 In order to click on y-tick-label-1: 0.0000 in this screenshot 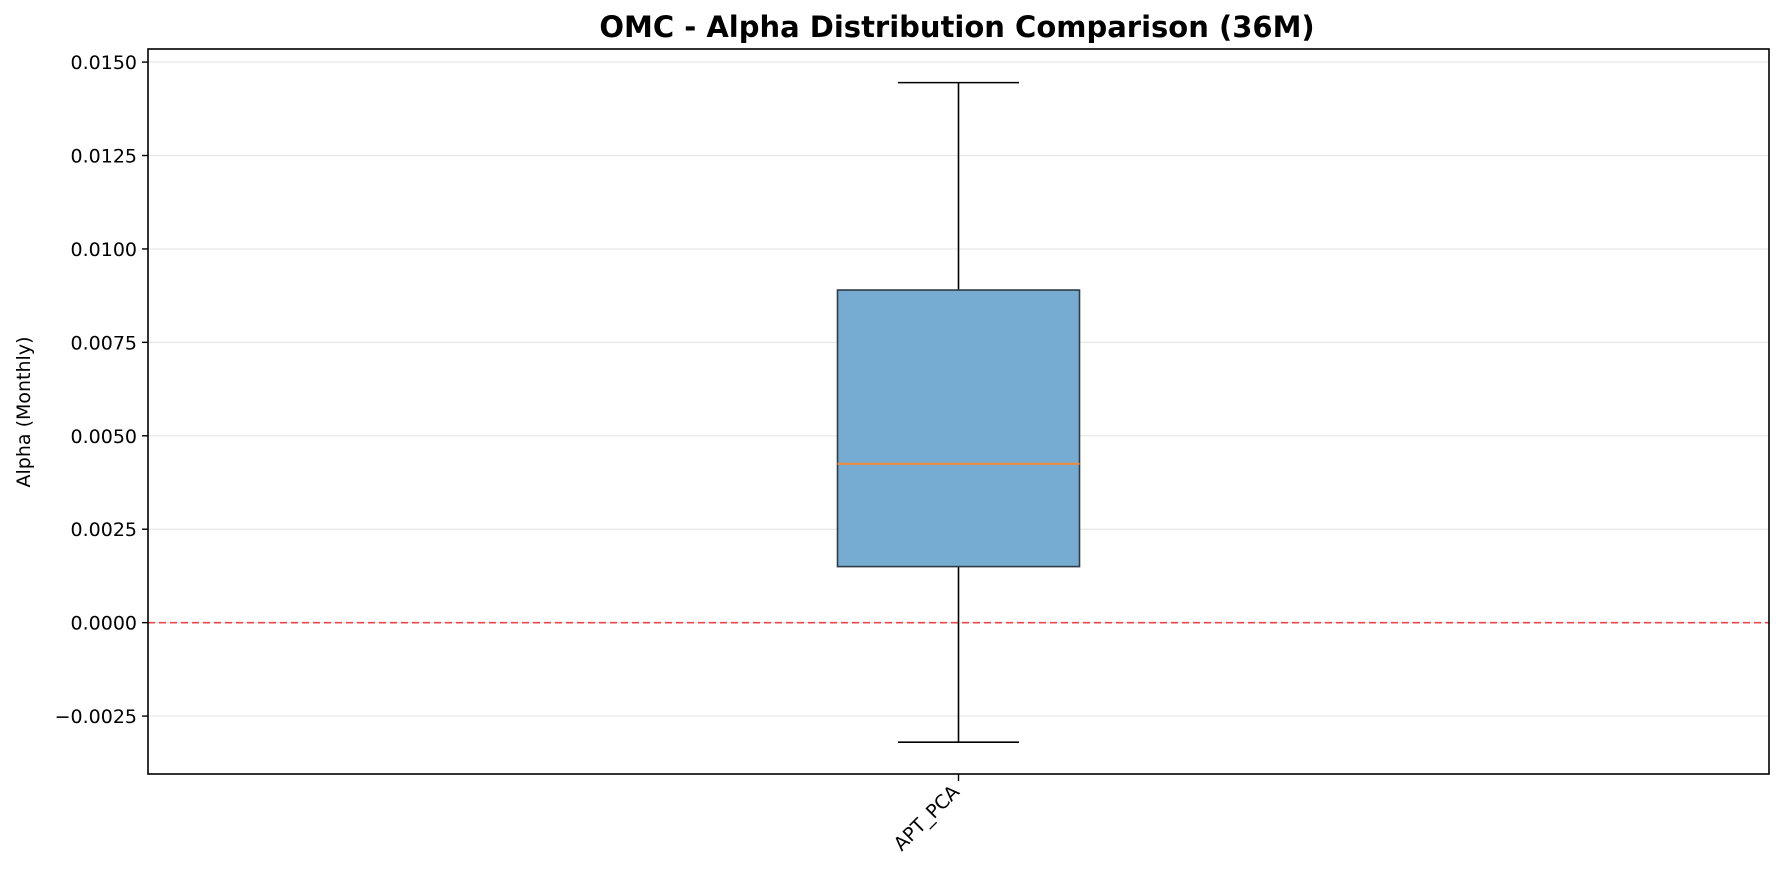, I will do `click(104, 624)`.